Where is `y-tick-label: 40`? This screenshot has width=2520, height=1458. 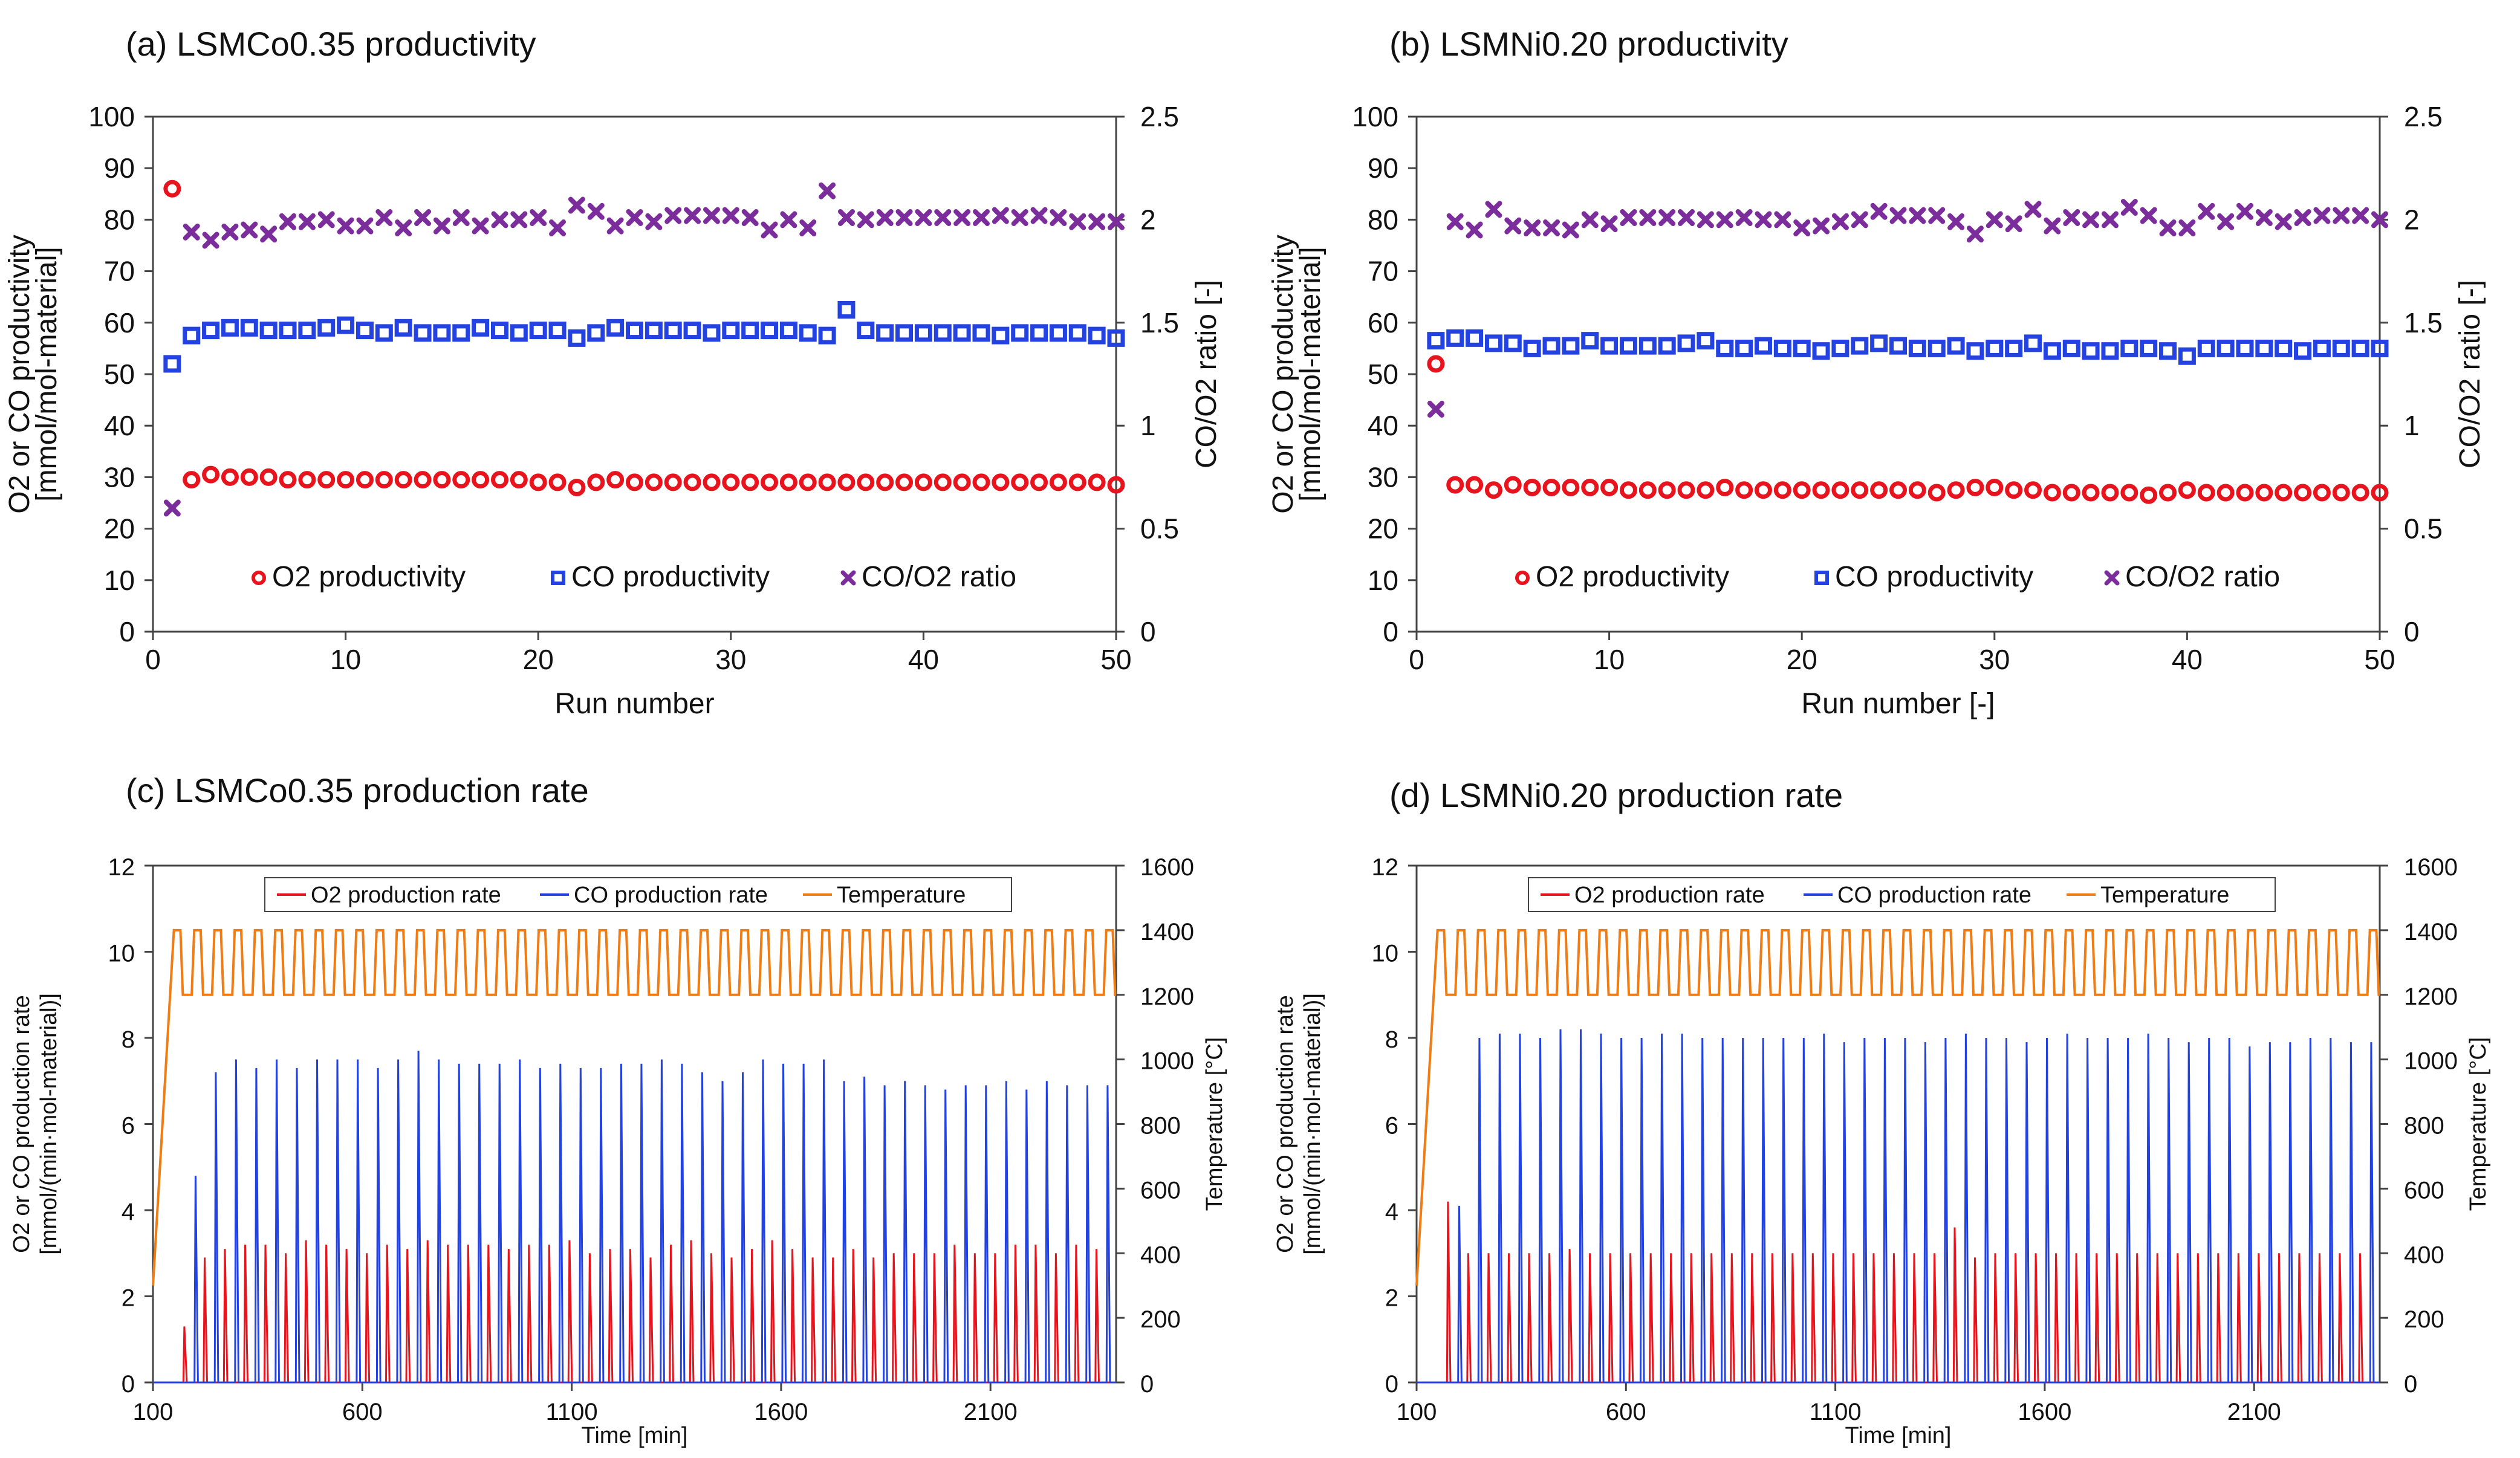 y-tick-label: 40 is located at coordinates (119, 425).